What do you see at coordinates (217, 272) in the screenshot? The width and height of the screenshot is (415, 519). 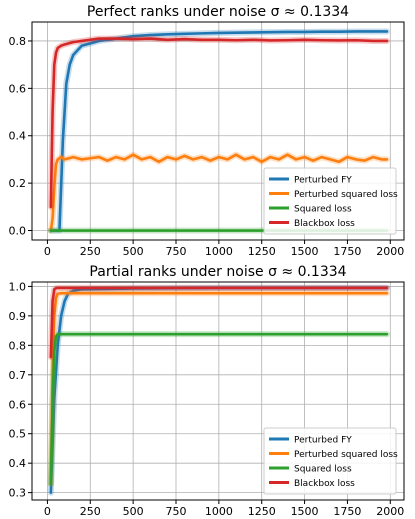 I see `chart-title: Partial ranks under noise σ ≈ 0.1334` at bounding box center [217, 272].